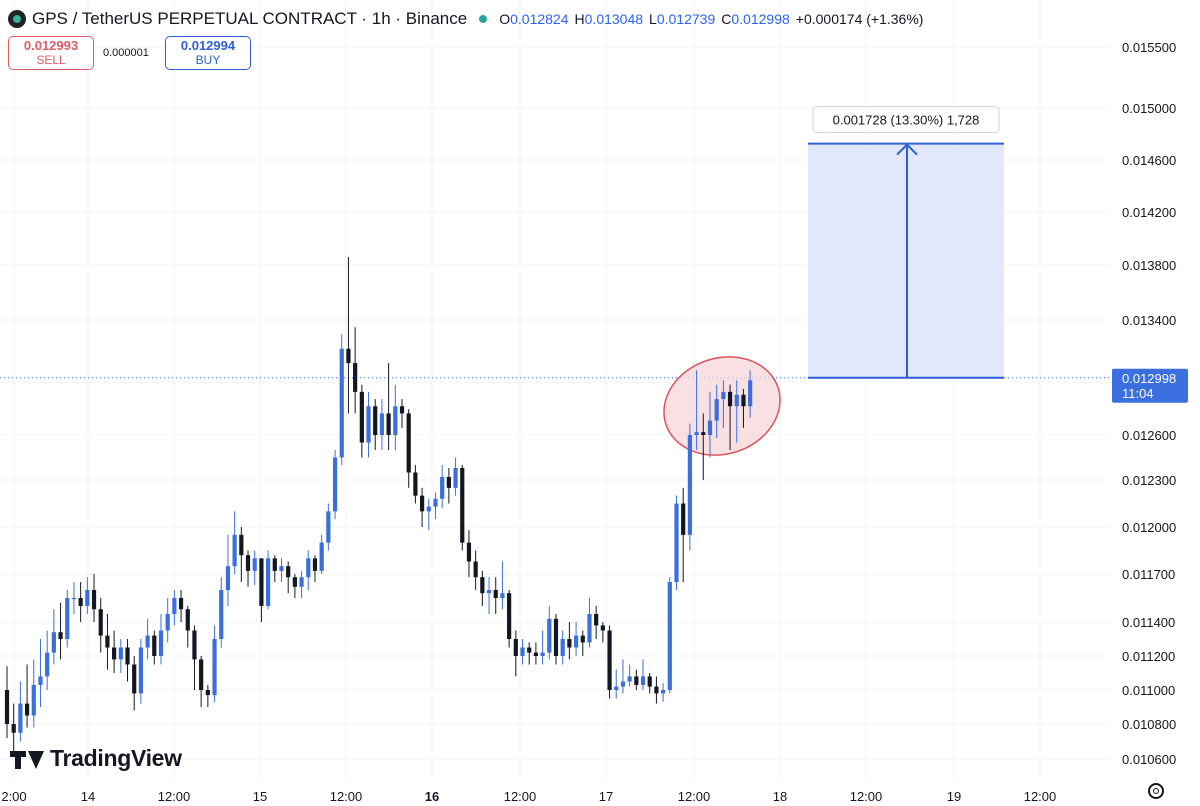  I want to click on x-tick-label: 19, so click(954, 796).